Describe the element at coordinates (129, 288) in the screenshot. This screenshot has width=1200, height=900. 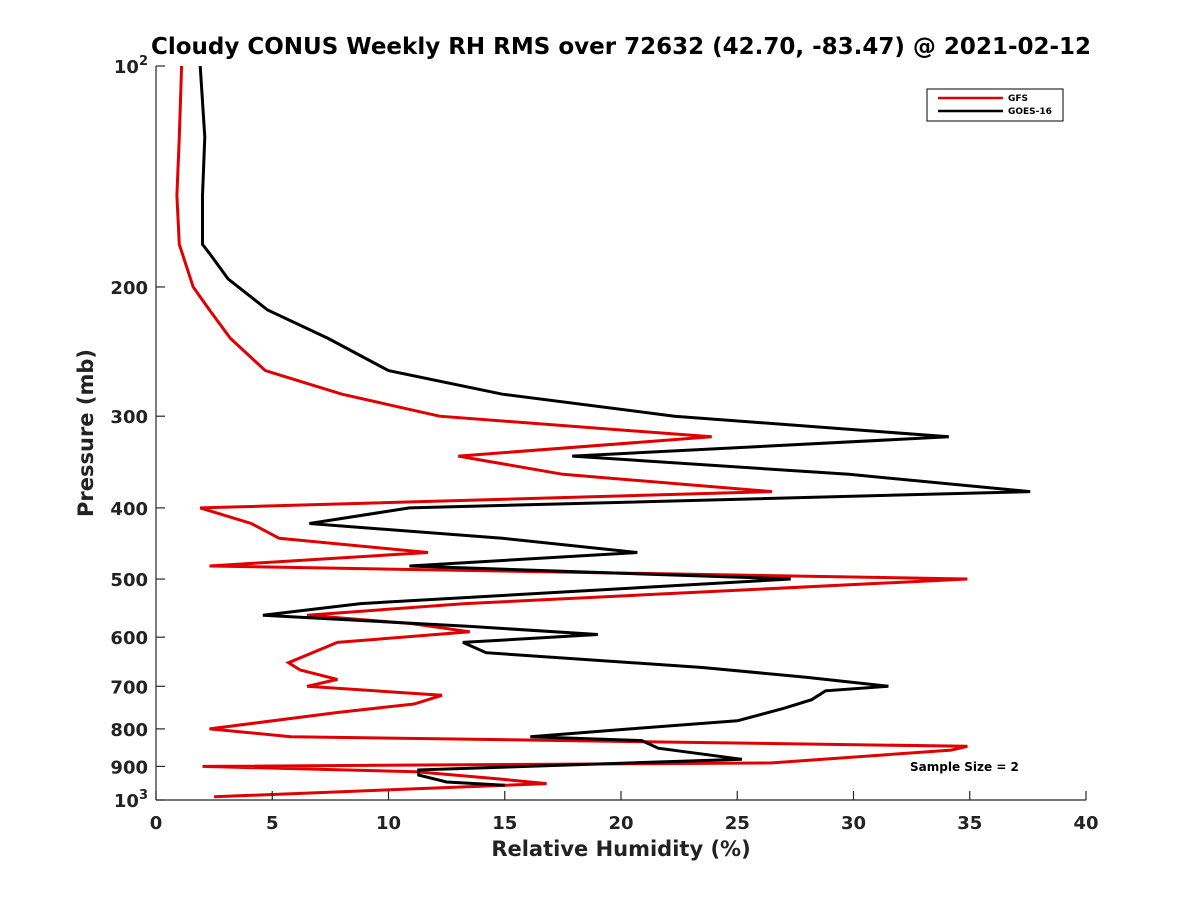
I see `y-tick-label: 200` at that location.